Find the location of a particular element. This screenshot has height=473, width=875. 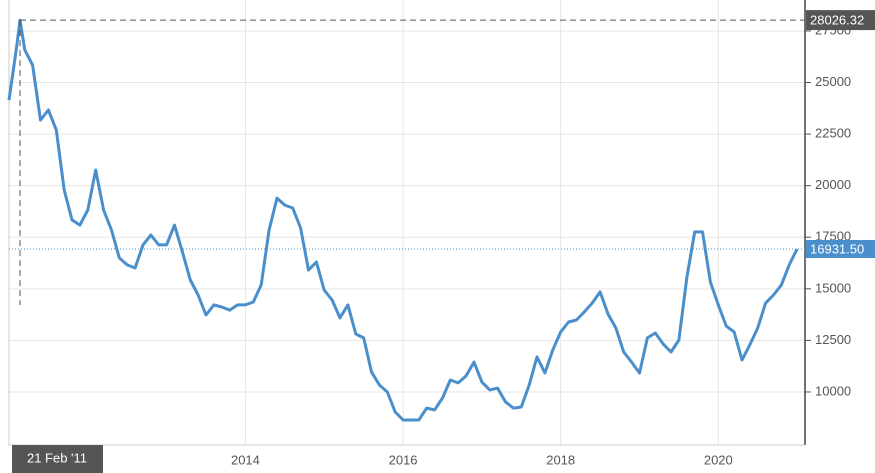

x-tick-label: 2020 is located at coordinates (718, 459).